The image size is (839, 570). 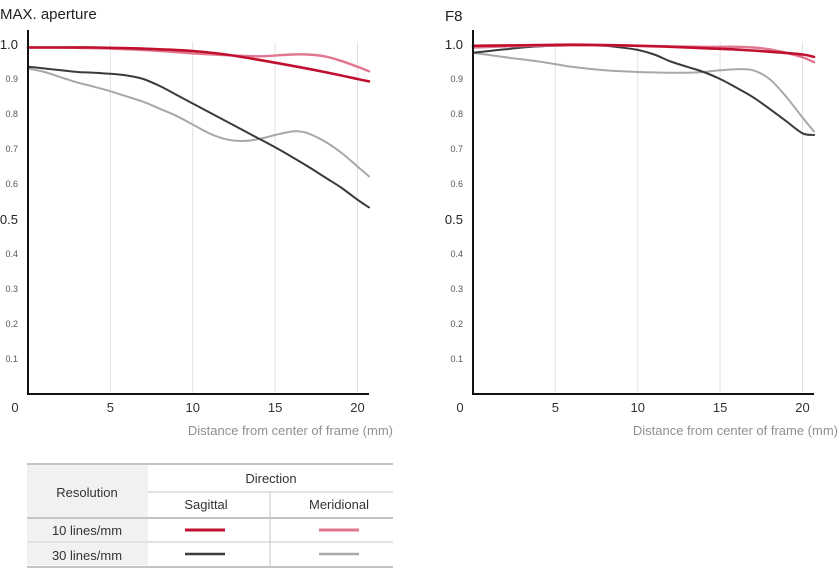 What do you see at coordinates (205, 504) in the screenshot?
I see `sagittal-header: Sagittal` at bounding box center [205, 504].